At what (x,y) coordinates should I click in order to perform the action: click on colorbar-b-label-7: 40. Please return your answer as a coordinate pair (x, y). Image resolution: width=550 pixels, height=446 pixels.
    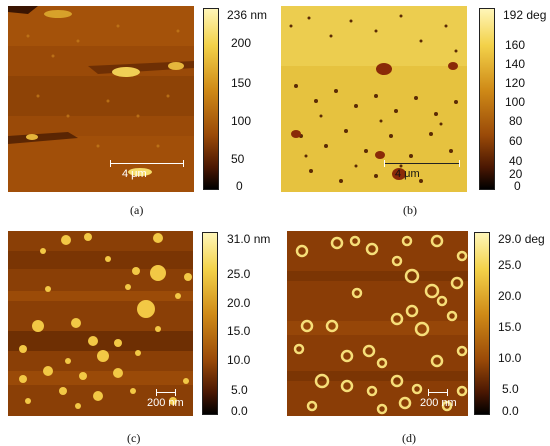
    Looking at the image, I should click on (516, 161).